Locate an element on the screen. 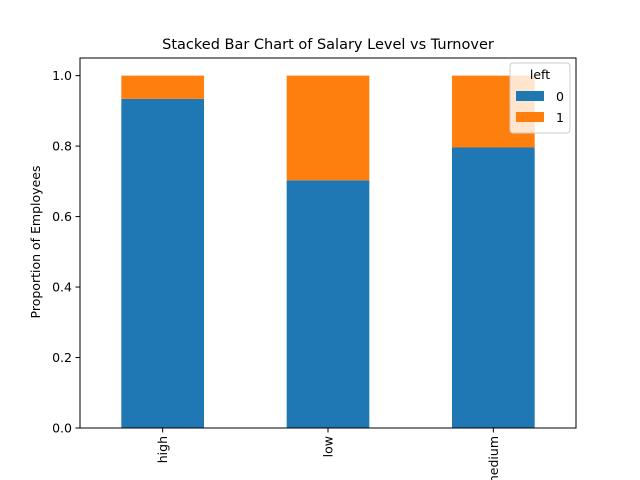 The height and width of the screenshot is (480, 640). y-tick-label: 0.6 is located at coordinates (62, 216).